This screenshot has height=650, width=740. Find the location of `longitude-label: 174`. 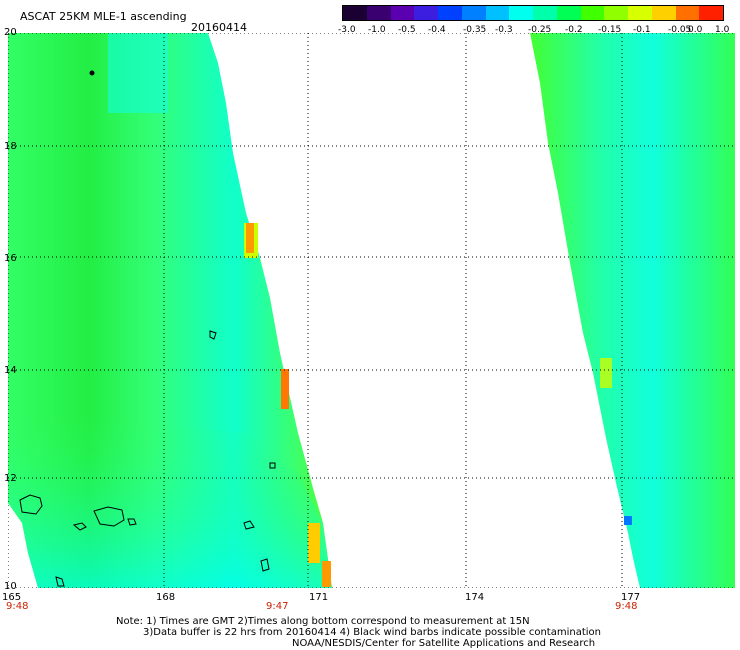

longitude-label: 174 is located at coordinates (475, 597).